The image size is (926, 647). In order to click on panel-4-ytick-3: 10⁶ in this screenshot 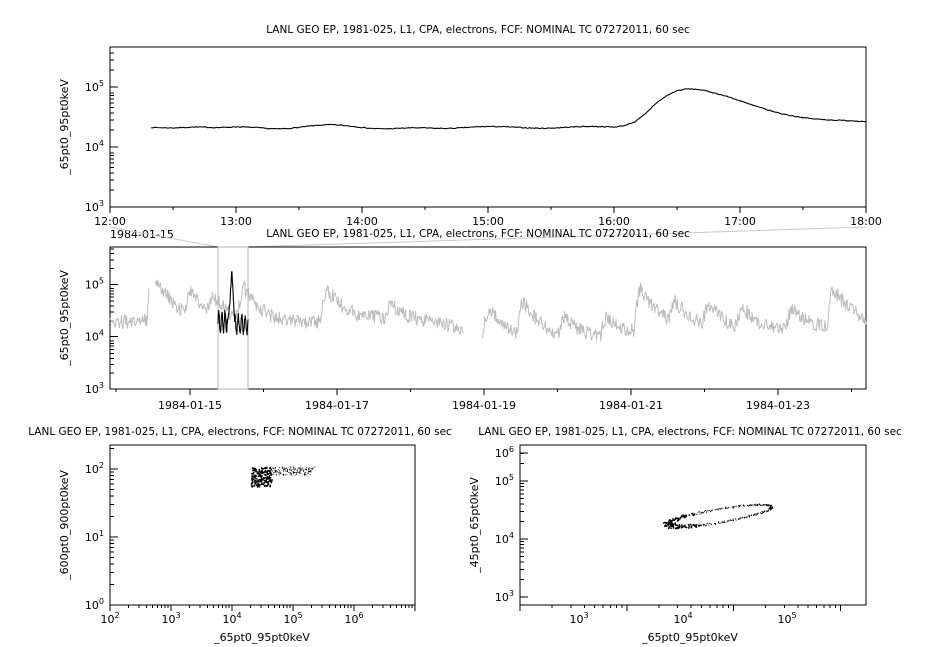, I will do `click(504, 452)`.